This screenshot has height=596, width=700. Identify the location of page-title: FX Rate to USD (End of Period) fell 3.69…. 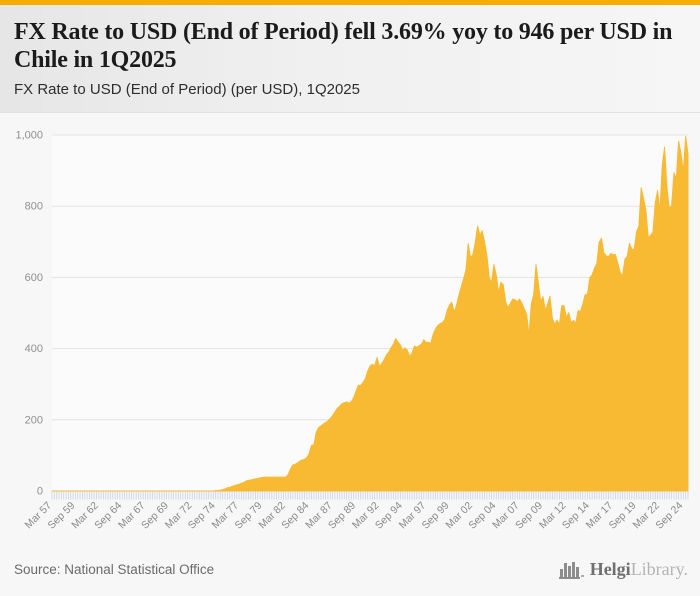
(343, 46).